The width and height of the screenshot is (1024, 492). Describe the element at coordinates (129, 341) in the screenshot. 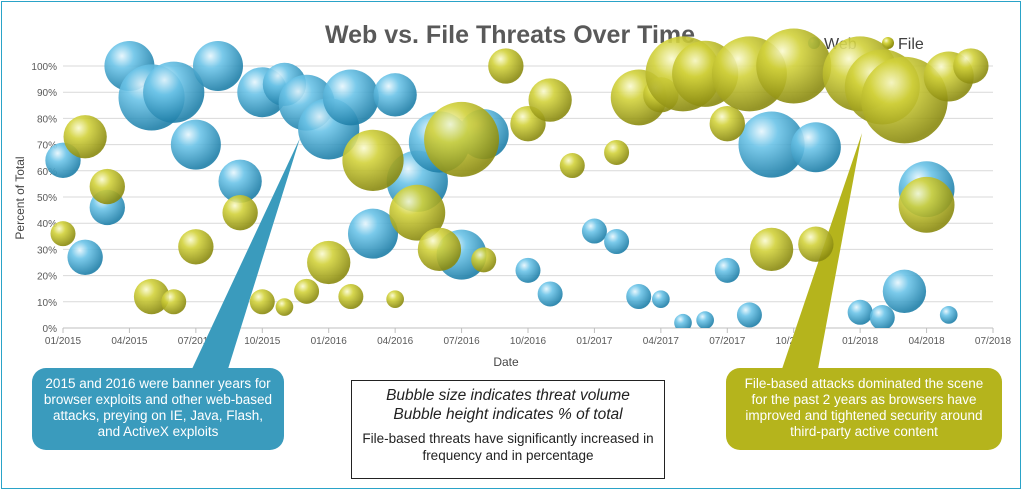

I see `x-tick-label: 04/2015` at that location.